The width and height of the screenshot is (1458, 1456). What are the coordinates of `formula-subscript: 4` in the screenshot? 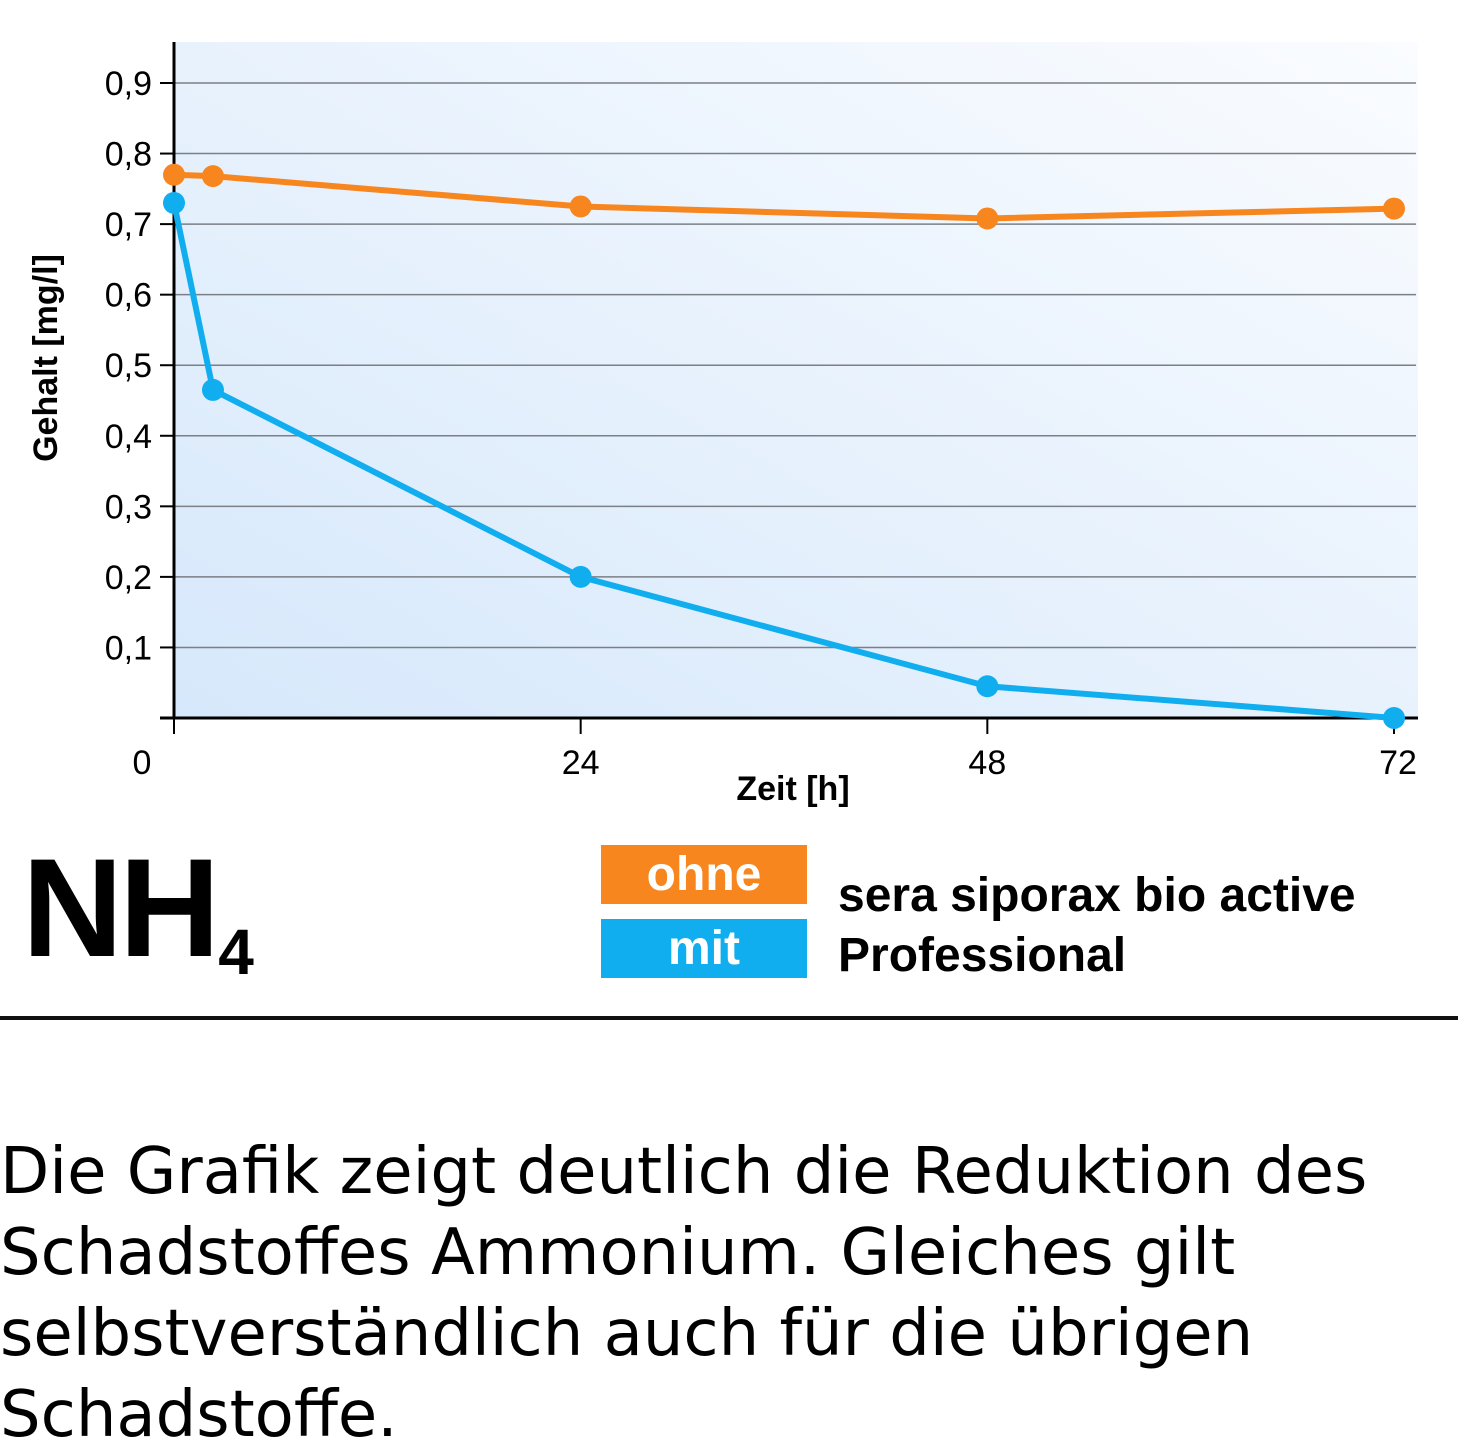 It's located at (236, 952).